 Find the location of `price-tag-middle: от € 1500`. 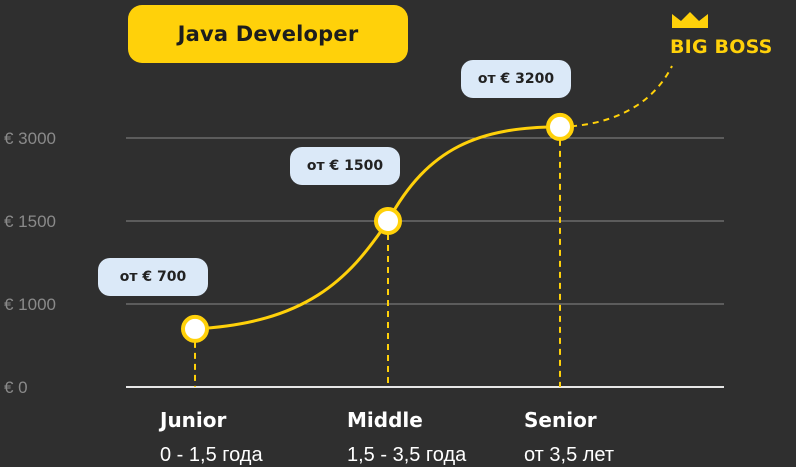

price-tag-middle: от € 1500 is located at coordinates (345, 166).